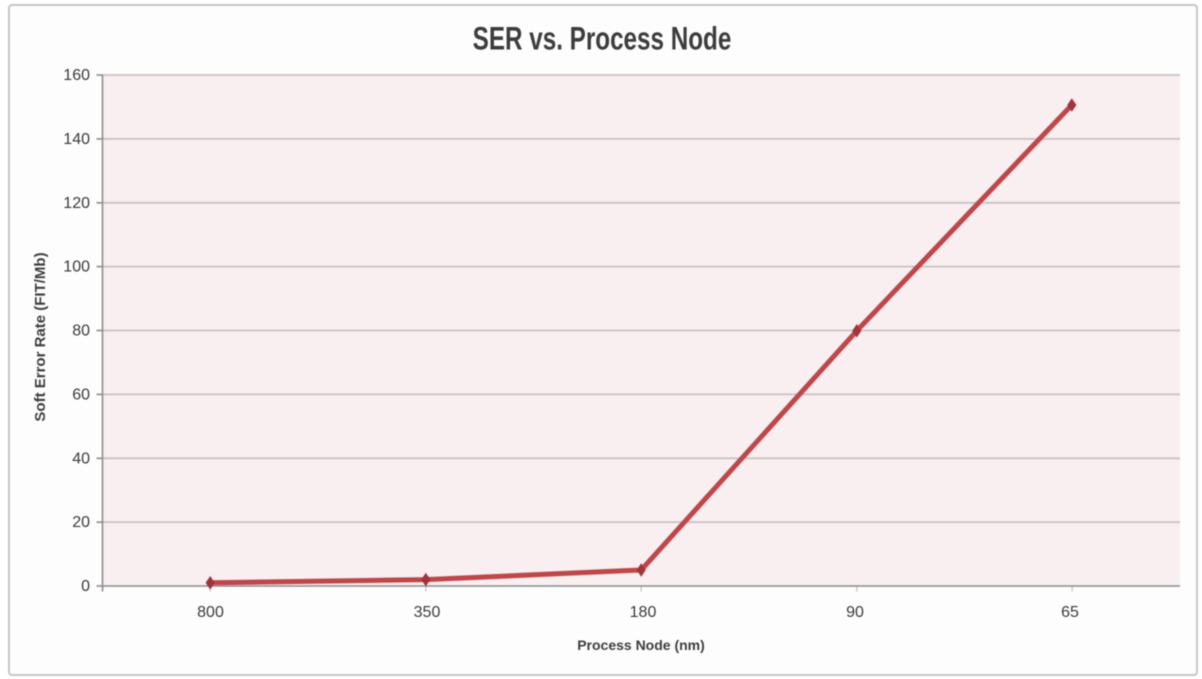 This screenshot has height=679, width=1202. What do you see at coordinates (641, 645) in the screenshot?
I see `svg-text: Process Node (nm)` at bounding box center [641, 645].